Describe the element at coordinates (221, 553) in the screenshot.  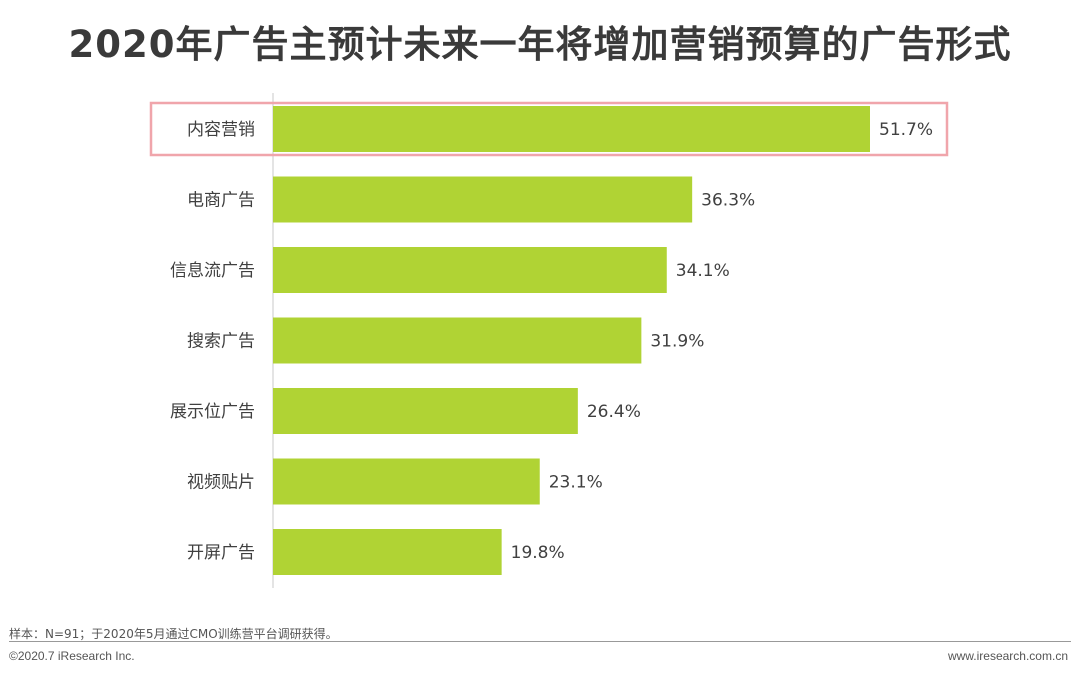
I see `category-label: 开屏广告` at that location.